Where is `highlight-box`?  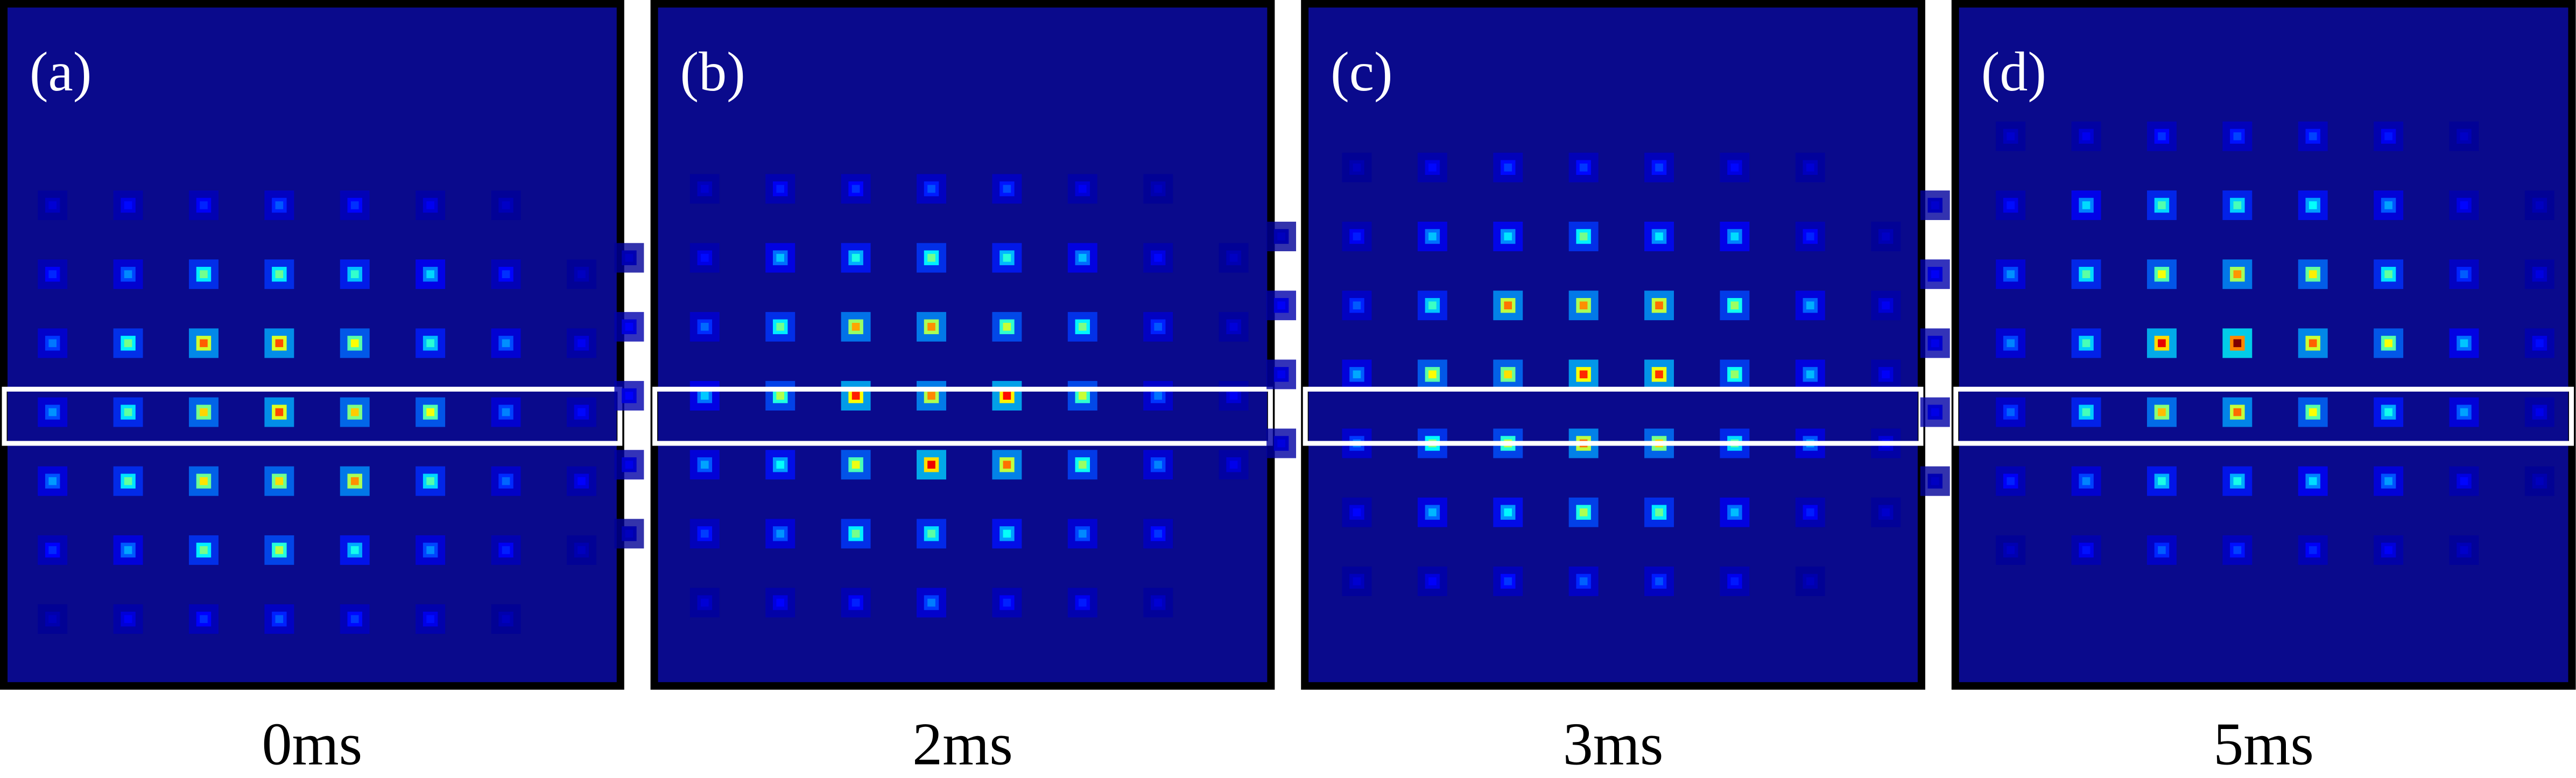 highlight-box is located at coordinates (312, 416).